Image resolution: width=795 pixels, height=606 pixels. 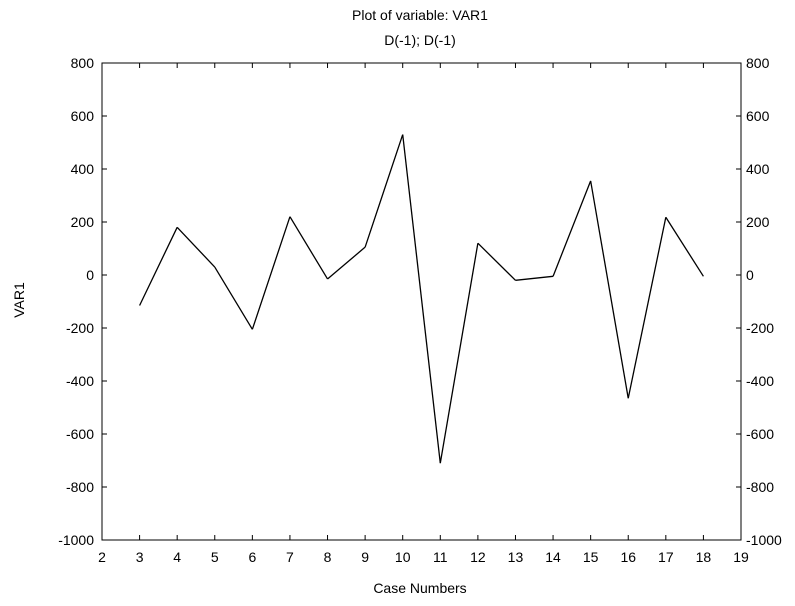 What do you see at coordinates (83, 222) in the screenshot?
I see `y-tick-label-left-6: 200` at bounding box center [83, 222].